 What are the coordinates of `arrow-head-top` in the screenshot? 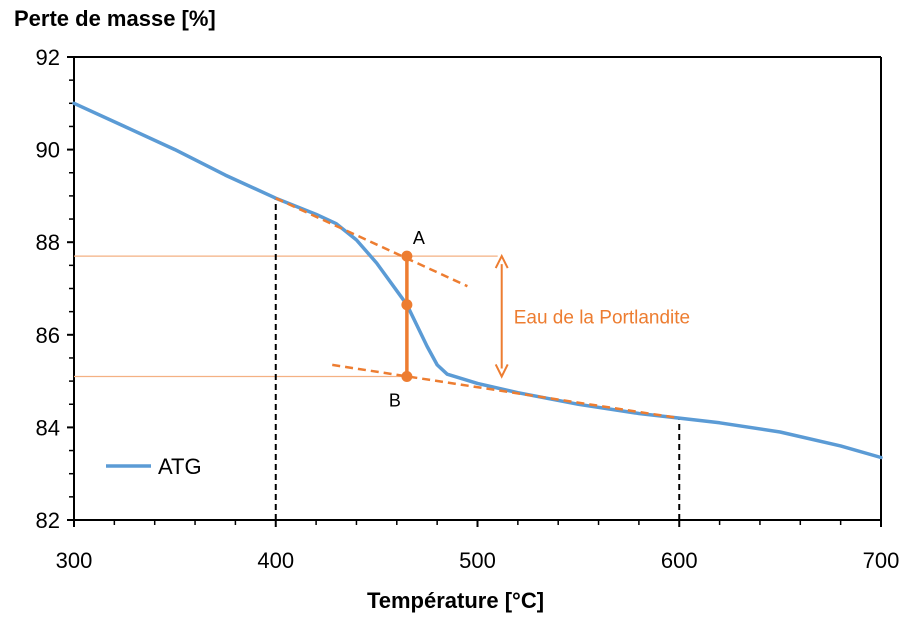 It's located at (501, 261).